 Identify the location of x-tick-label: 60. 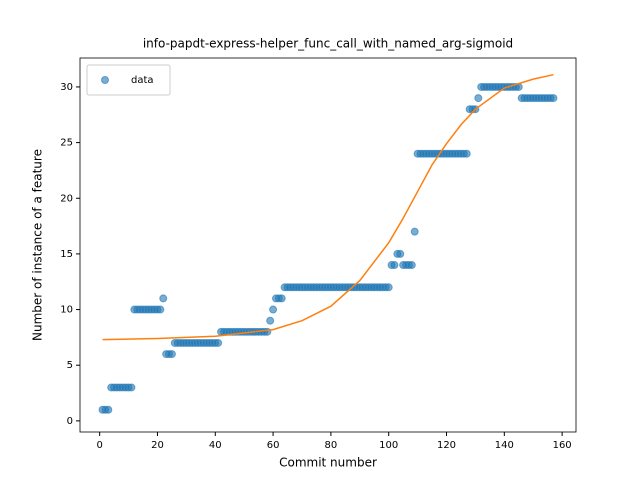
(273, 445).